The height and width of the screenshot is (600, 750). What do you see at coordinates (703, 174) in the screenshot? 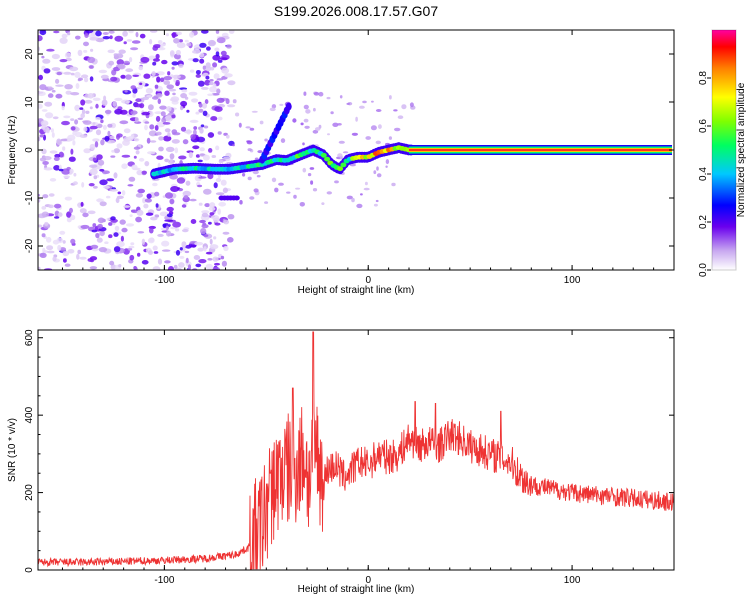
I see `colorbar-tick-label: 0.4` at bounding box center [703, 174].